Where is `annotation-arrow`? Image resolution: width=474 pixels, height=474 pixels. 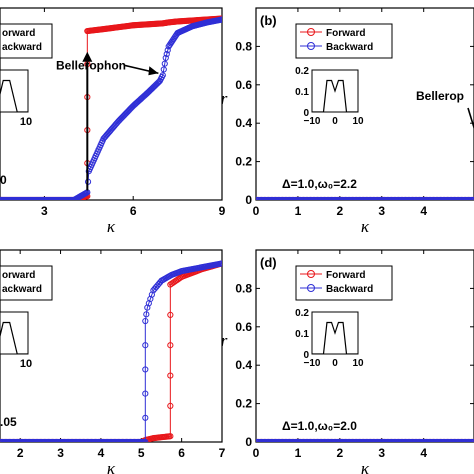
annotation-arrow is located at coordinates (470, 119).